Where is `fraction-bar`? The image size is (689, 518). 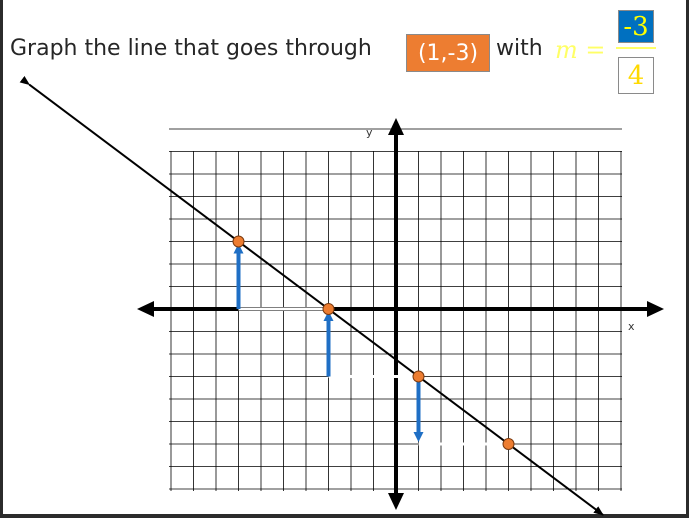 fraction-bar is located at coordinates (636, 48).